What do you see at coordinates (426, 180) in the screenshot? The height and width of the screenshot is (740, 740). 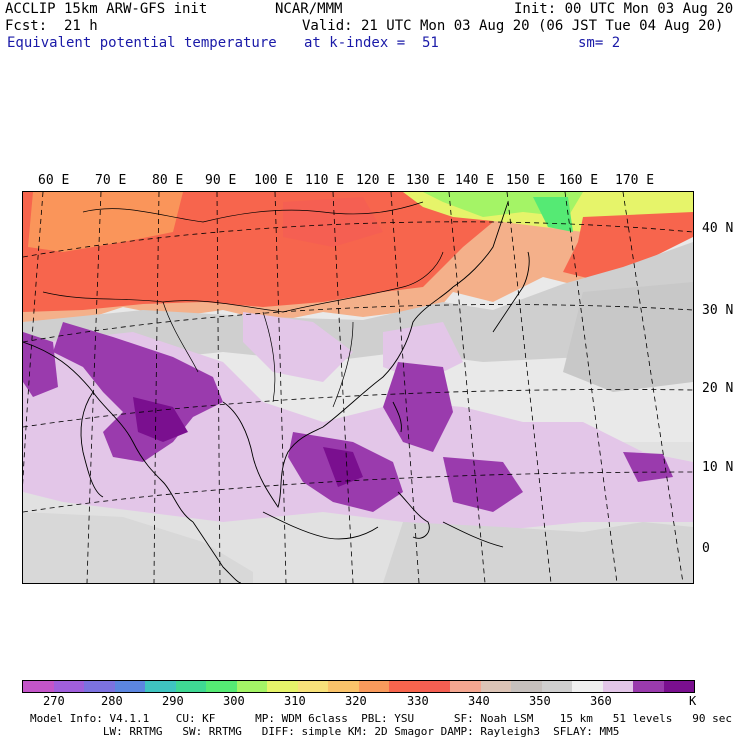 I see `longitude-label: 130 E` at bounding box center [426, 180].